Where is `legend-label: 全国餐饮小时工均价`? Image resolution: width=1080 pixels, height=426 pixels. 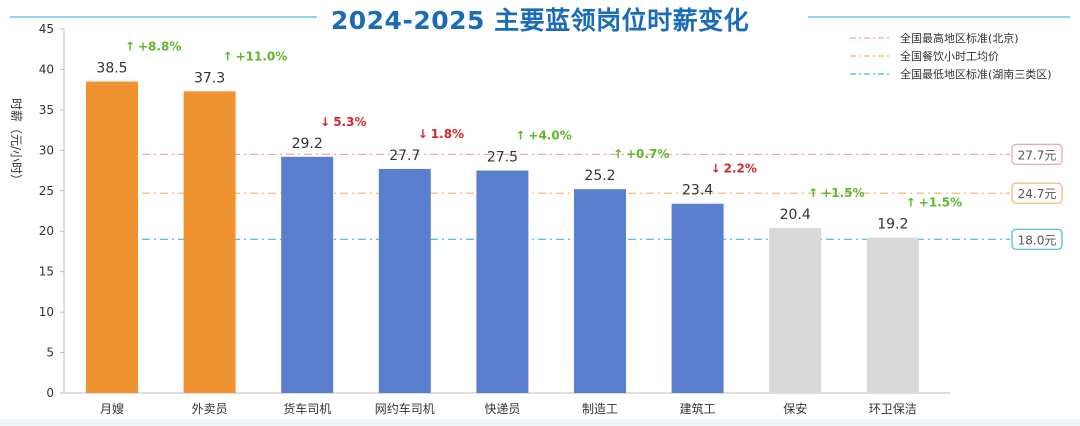
legend-label: 全国餐饮小时工均价 is located at coordinates (949, 56).